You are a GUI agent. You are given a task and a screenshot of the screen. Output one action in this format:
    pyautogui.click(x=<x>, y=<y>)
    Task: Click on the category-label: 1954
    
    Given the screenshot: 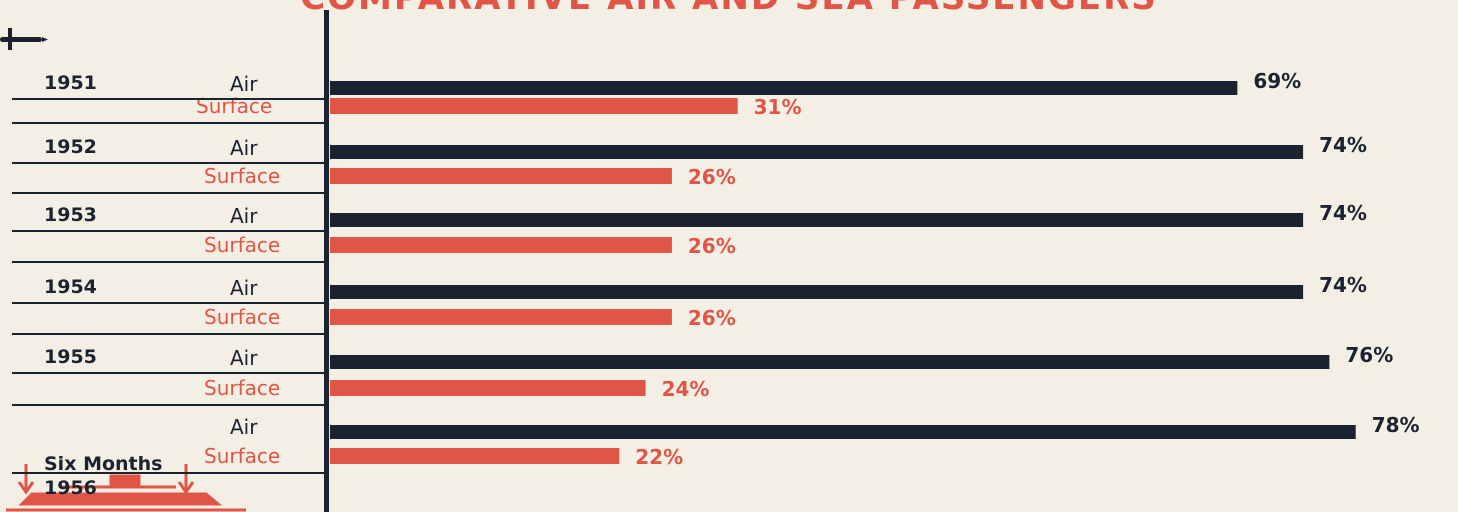 What is the action you would take?
    pyautogui.click(x=70, y=287)
    